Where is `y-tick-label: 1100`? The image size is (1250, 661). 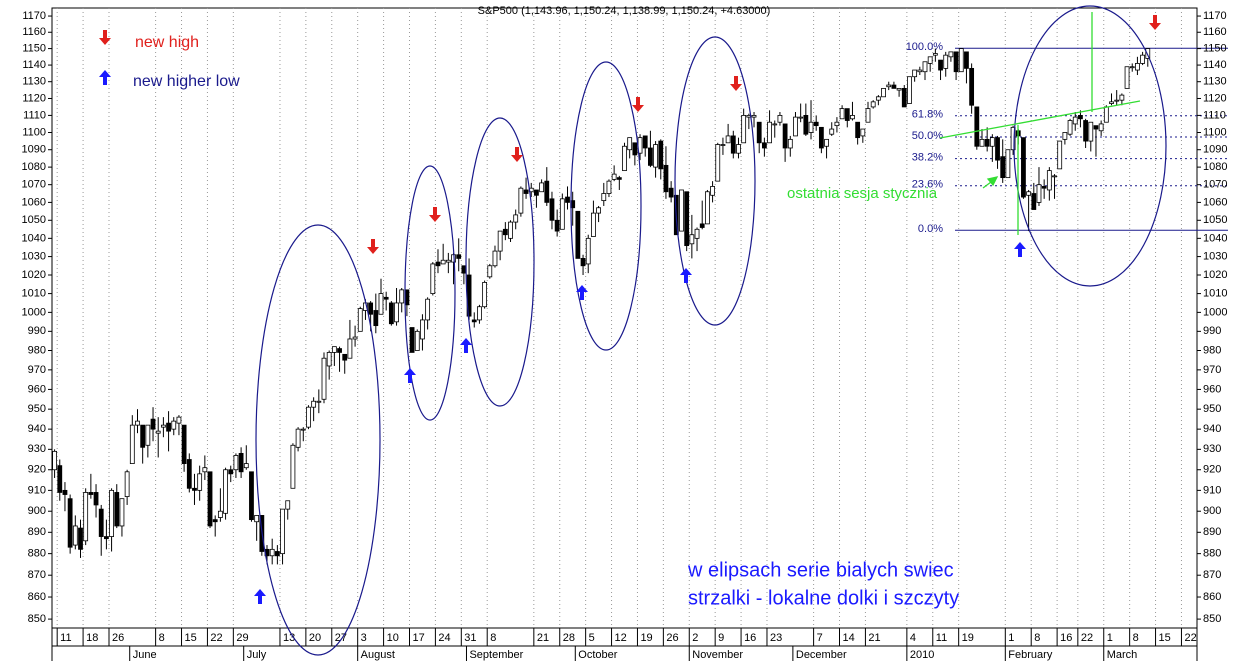 y-tick-label: 1100 is located at coordinates (1215, 132).